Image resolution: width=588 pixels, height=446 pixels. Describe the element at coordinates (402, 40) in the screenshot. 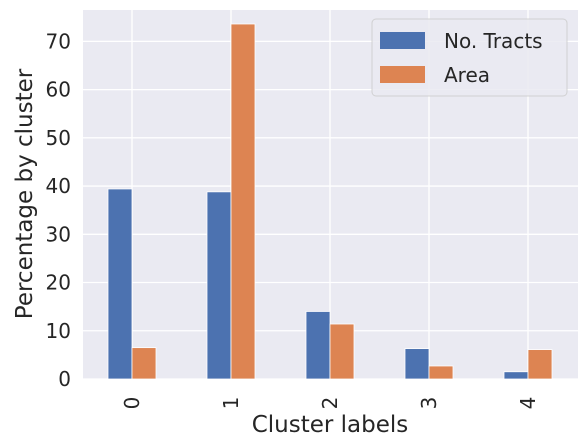

I see `legend-swatch-no-tracts` at that location.